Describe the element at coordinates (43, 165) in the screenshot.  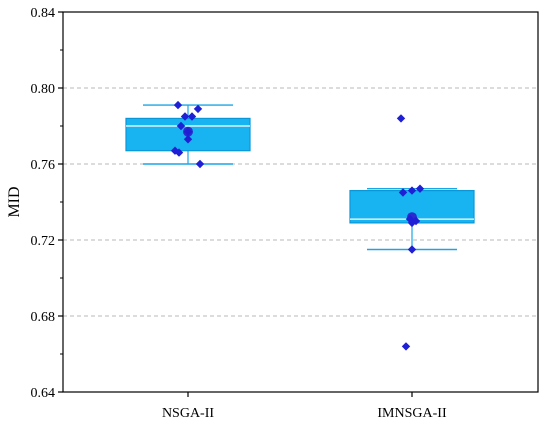
I see `y-tick-label: 0.76` at that location.